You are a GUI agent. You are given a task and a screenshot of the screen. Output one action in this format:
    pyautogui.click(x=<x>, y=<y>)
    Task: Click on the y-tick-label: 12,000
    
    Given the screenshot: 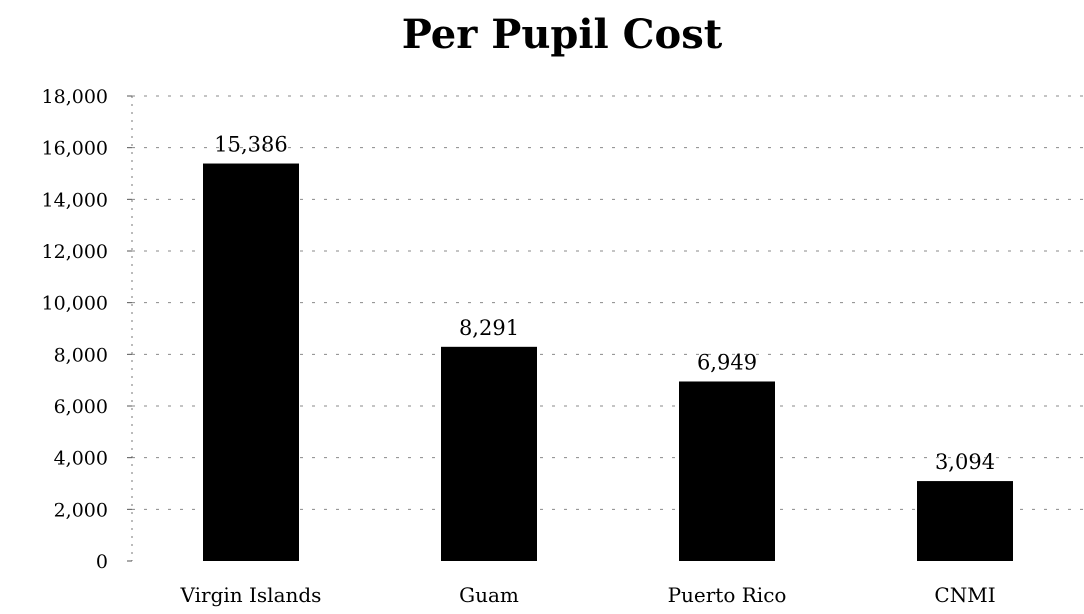 What is the action you would take?
    pyautogui.click(x=75, y=252)
    